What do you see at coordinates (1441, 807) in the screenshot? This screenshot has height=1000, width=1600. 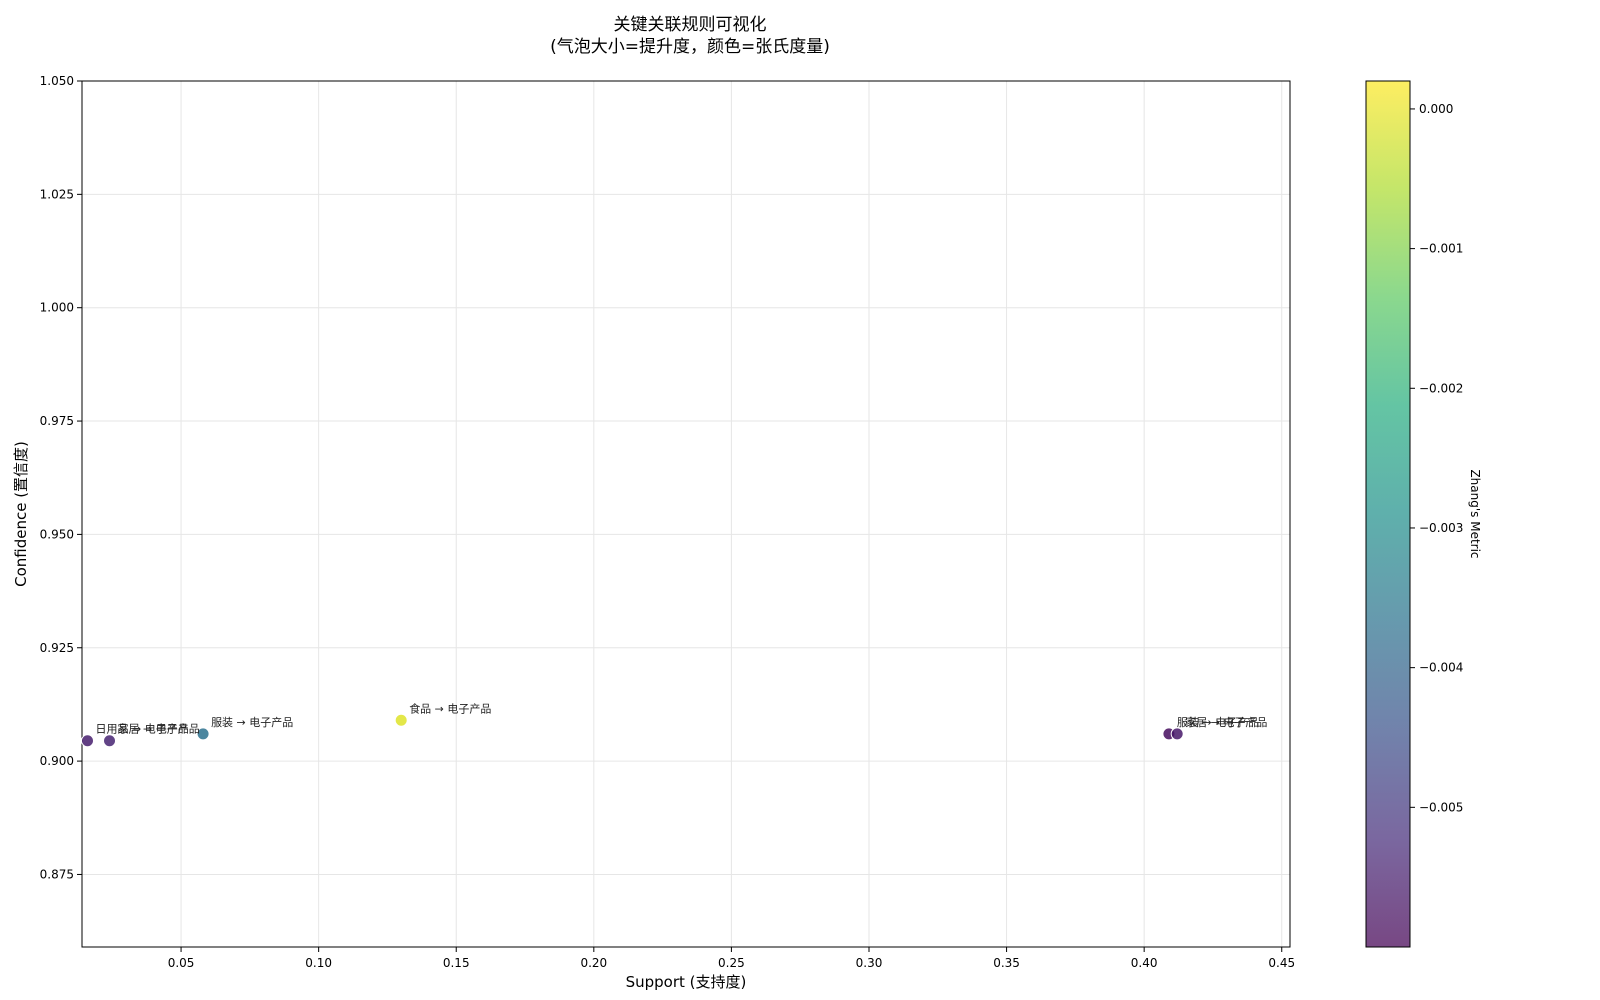 I see `colorbar-tick-label: −0.005` at bounding box center [1441, 807].